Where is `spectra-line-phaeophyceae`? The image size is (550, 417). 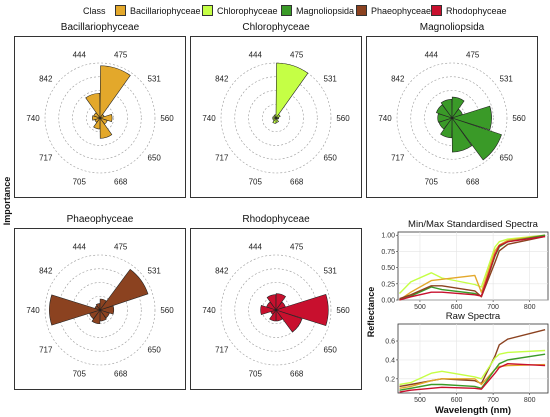 spectra-line-phaeophyceae is located at coordinates (472, 267).